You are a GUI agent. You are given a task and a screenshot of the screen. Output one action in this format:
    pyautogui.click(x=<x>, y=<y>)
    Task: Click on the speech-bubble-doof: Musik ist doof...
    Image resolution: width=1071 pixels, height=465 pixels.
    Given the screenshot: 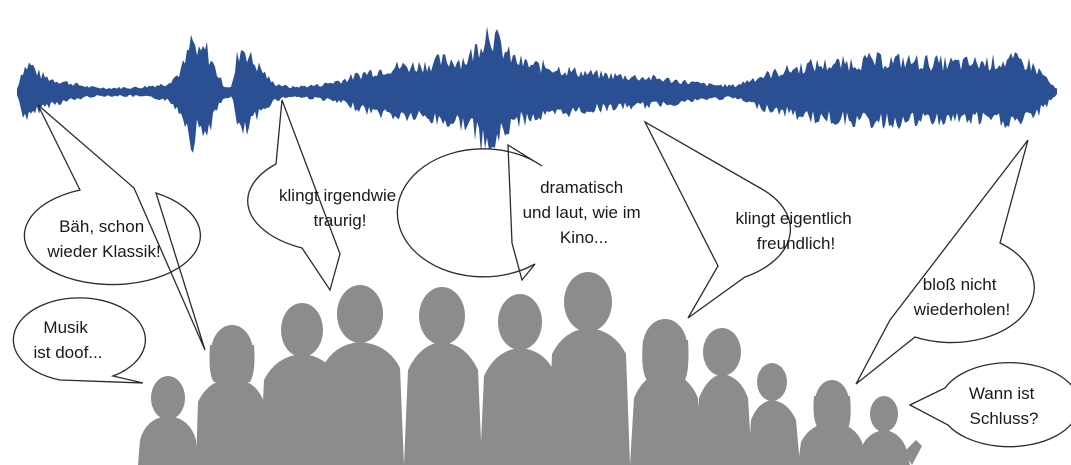 What is the action you would take?
    pyautogui.click(x=79, y=340)
    